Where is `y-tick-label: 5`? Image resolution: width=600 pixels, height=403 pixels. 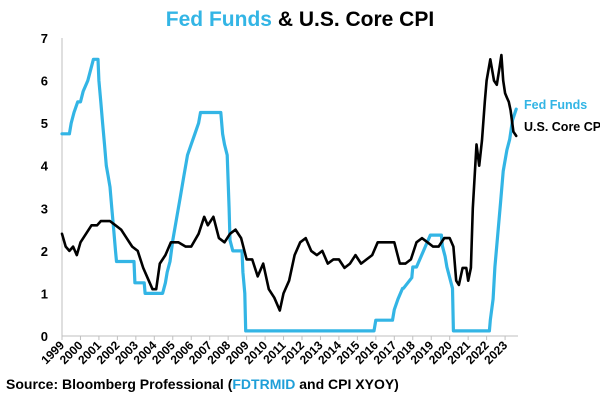
y-tick-label: 5 is located at coordinates (44, 123).